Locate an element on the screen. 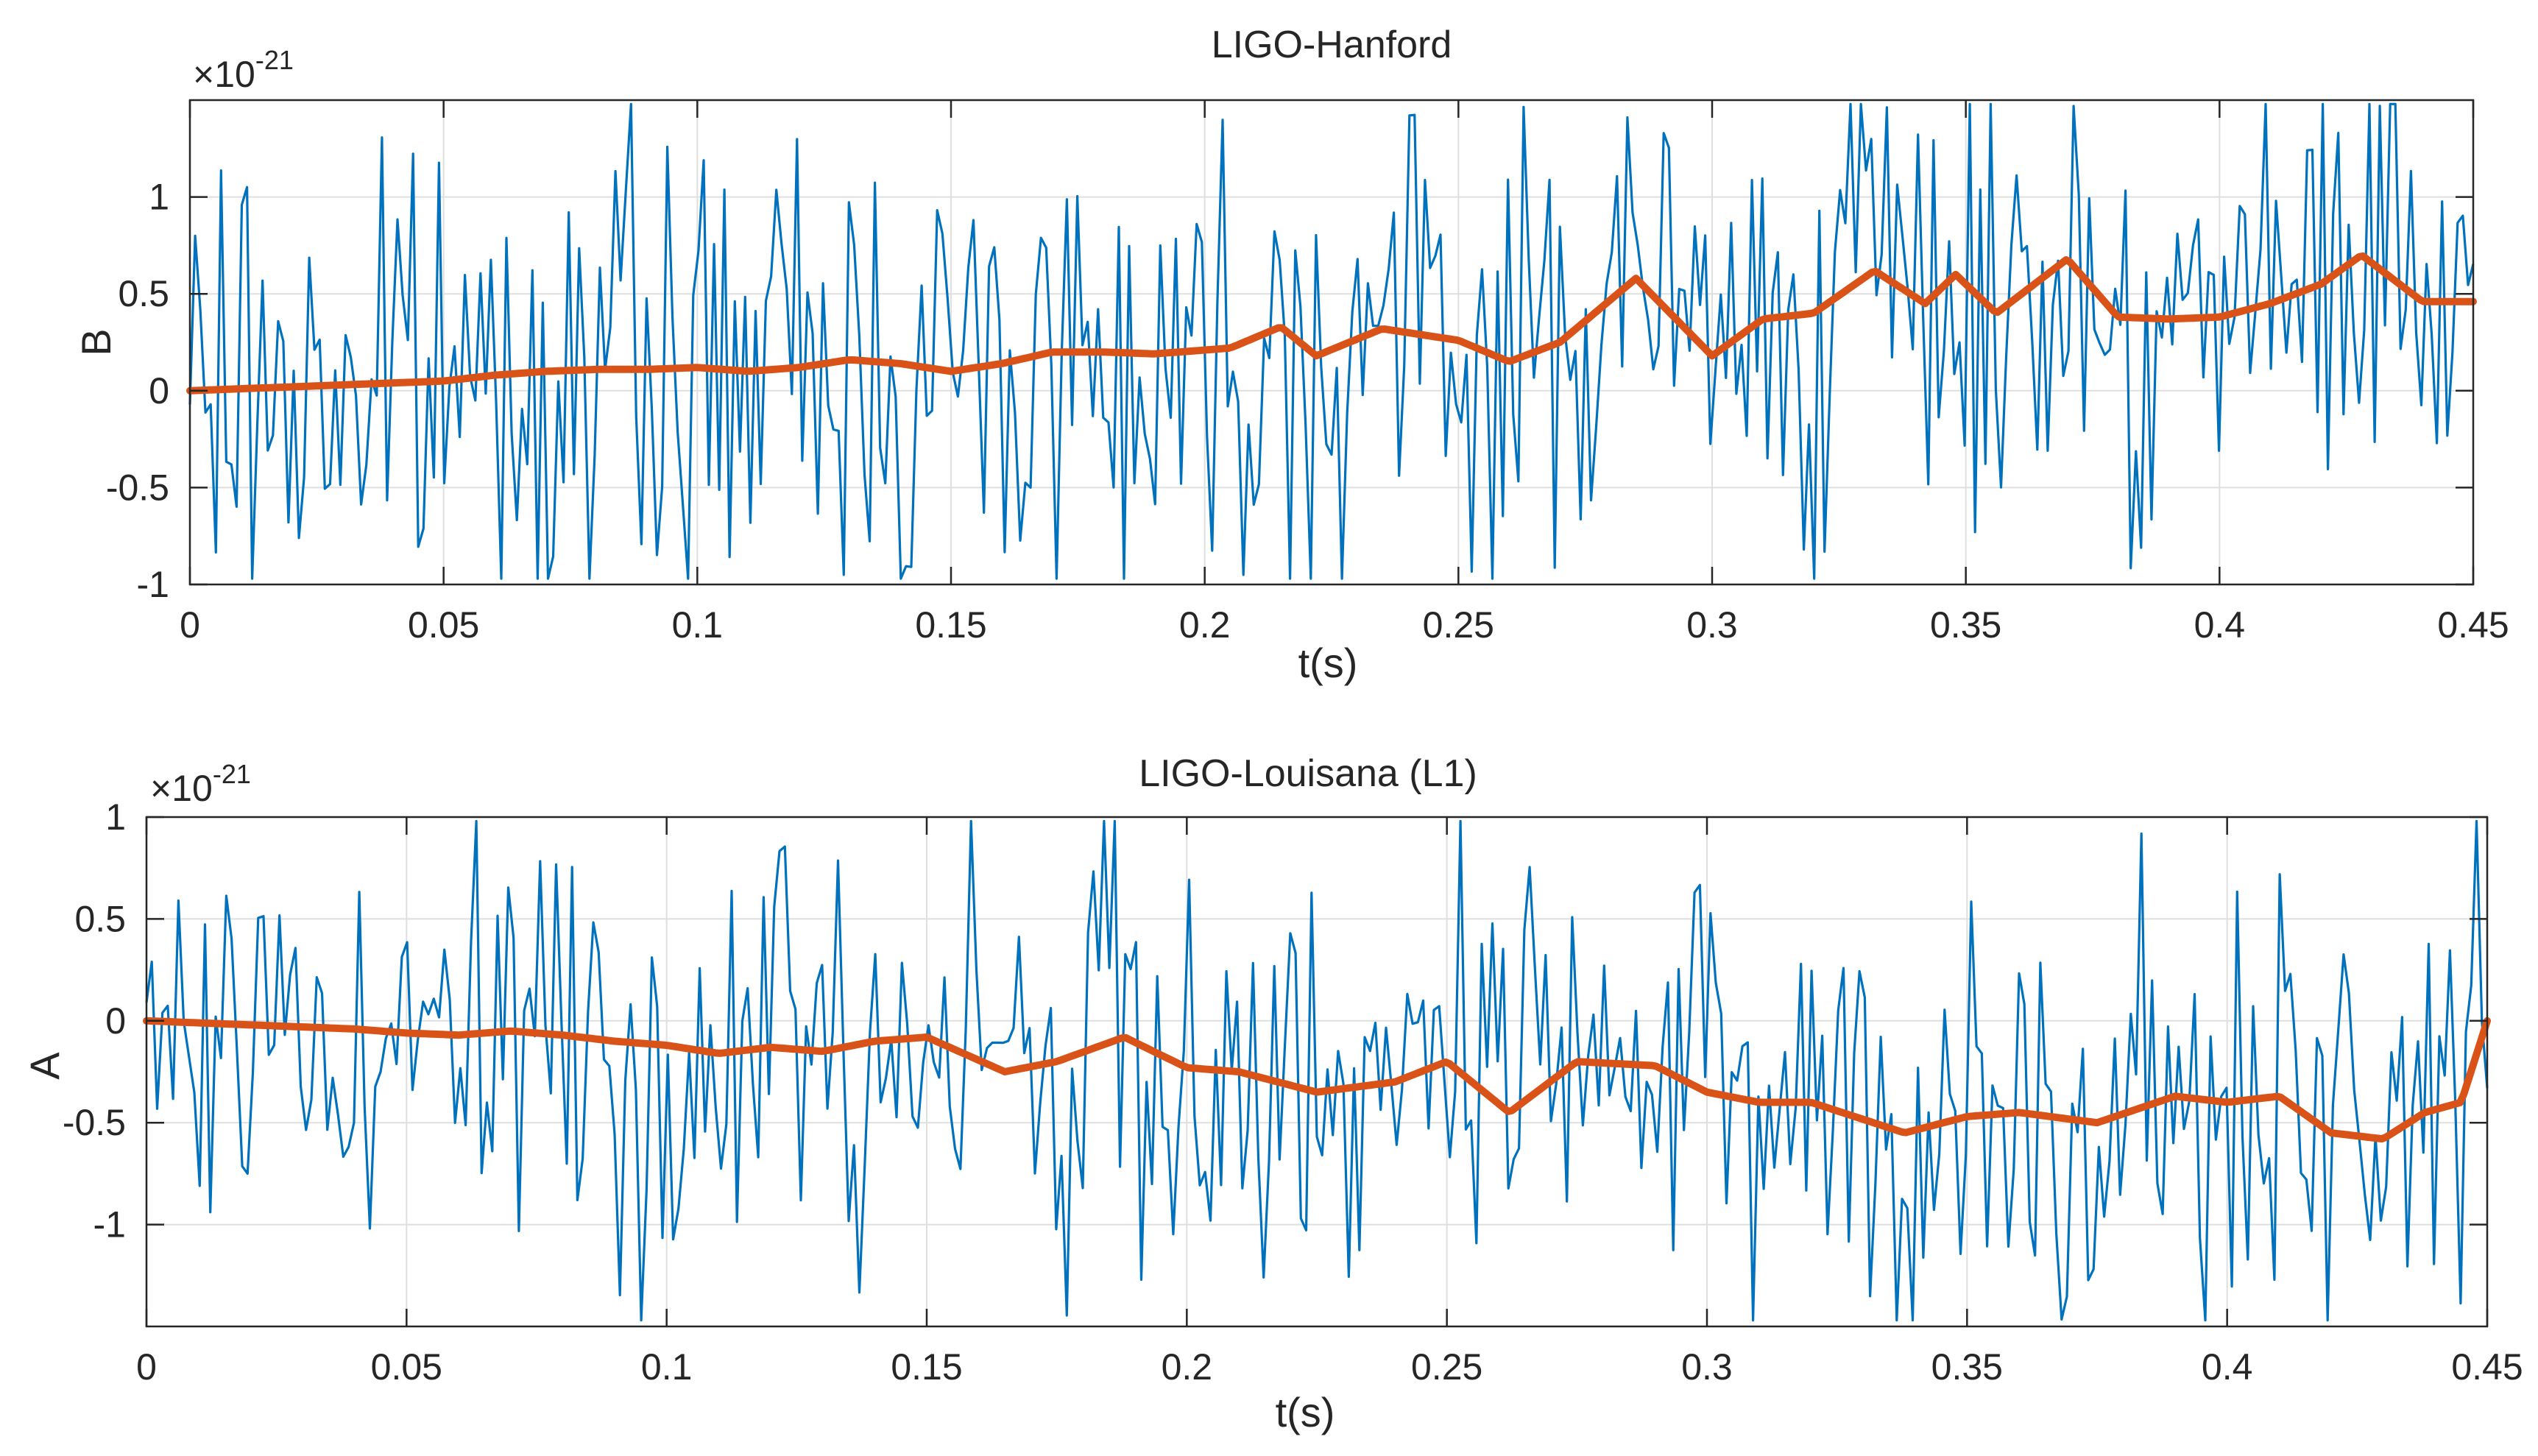 This screenshot has height=1456, width=2538. louisiana-y-tick-labels: -1 -0.5 0 0.5 1 is located at coordinates (94, 1020).